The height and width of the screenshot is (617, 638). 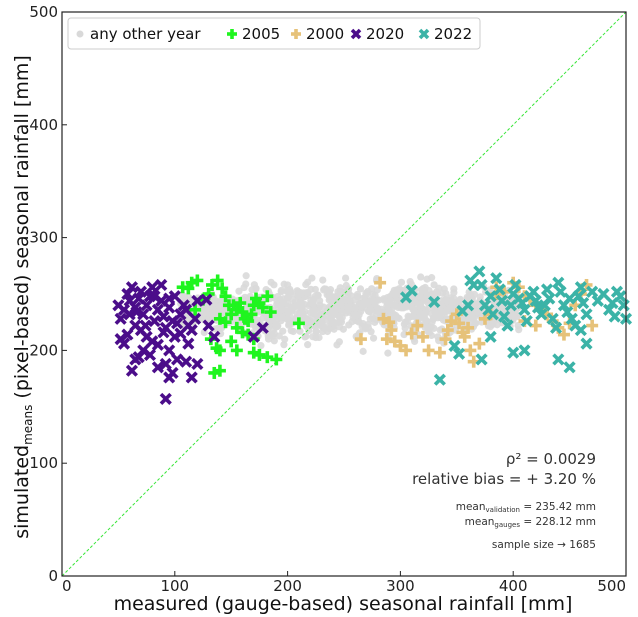 What do you see at coordinates (232, 34) in the screenshot?
I see `legend-marker-2005` at bounding box center [232, 34].